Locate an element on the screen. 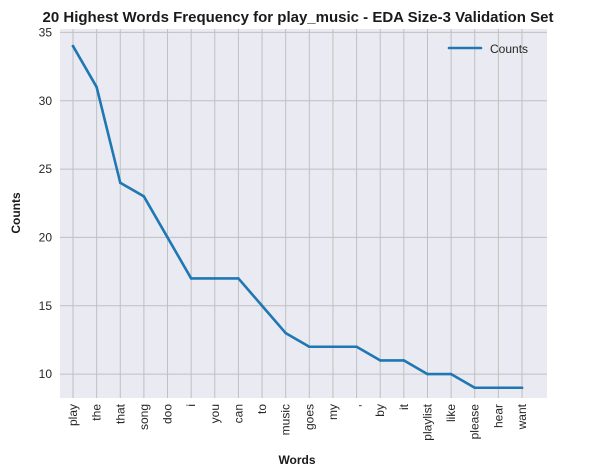 This screenshot has height=476, width=591. x-axis-label: Words is located at coordinates (296, 460).